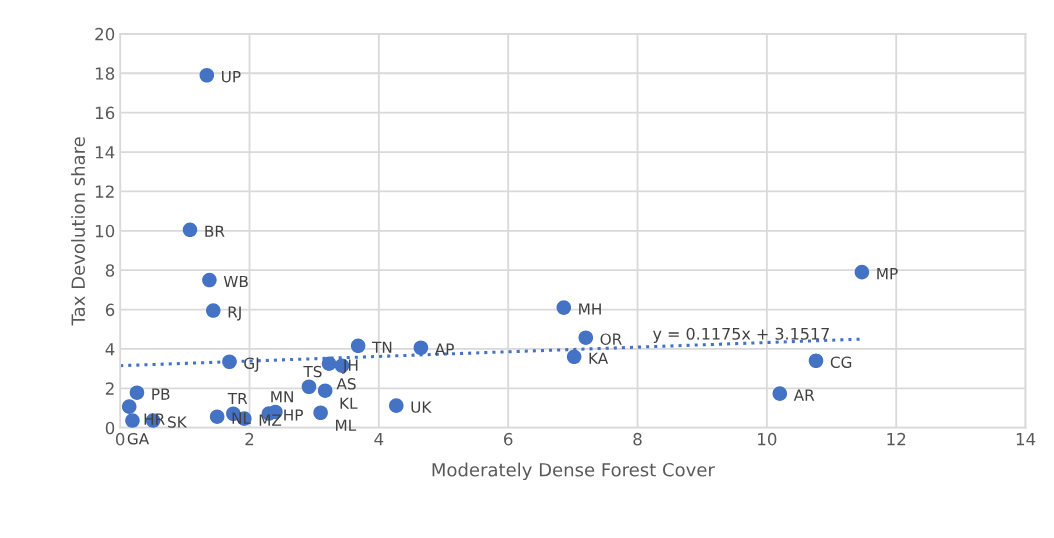 The height and width of the screenshot is (538, 1054). I want to click on annotation: KL, so click(349, 403).